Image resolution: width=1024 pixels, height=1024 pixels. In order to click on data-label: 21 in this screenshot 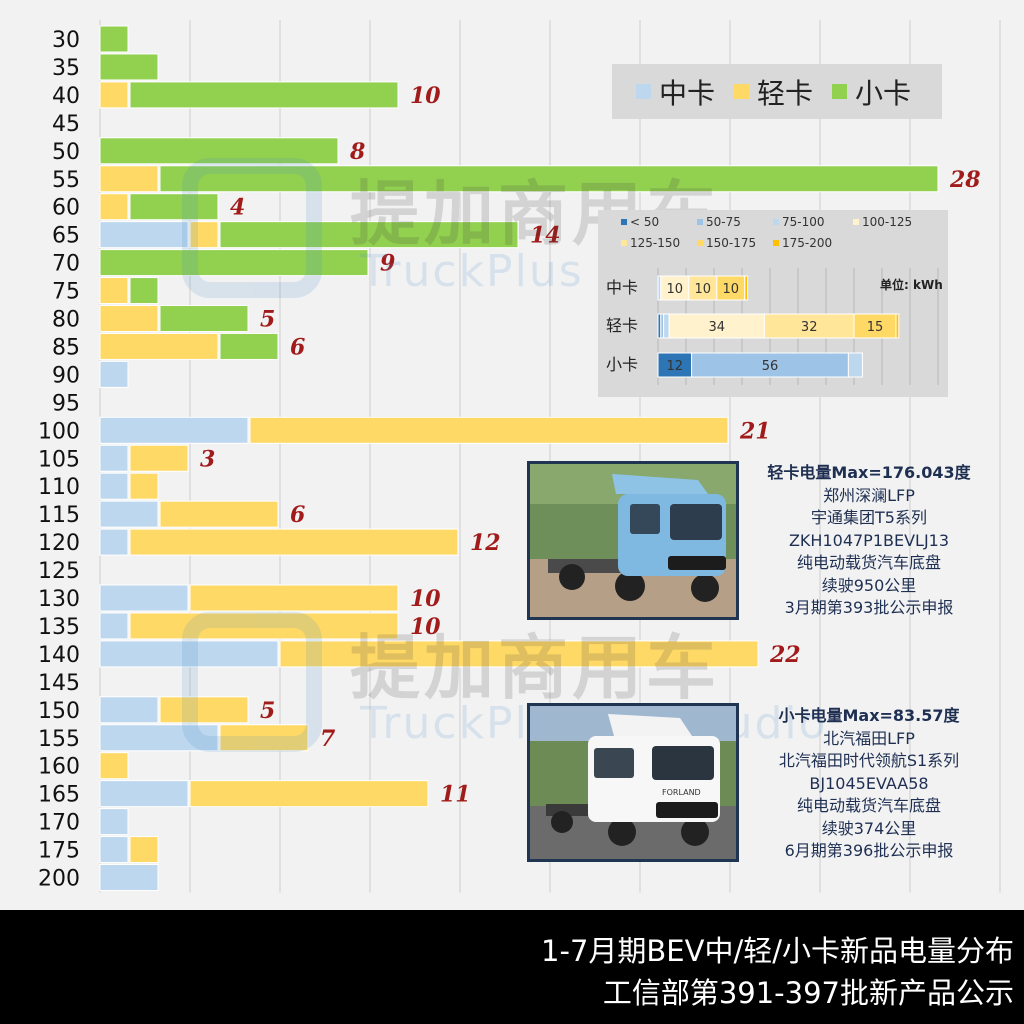, I will do `click(755, 431)`.